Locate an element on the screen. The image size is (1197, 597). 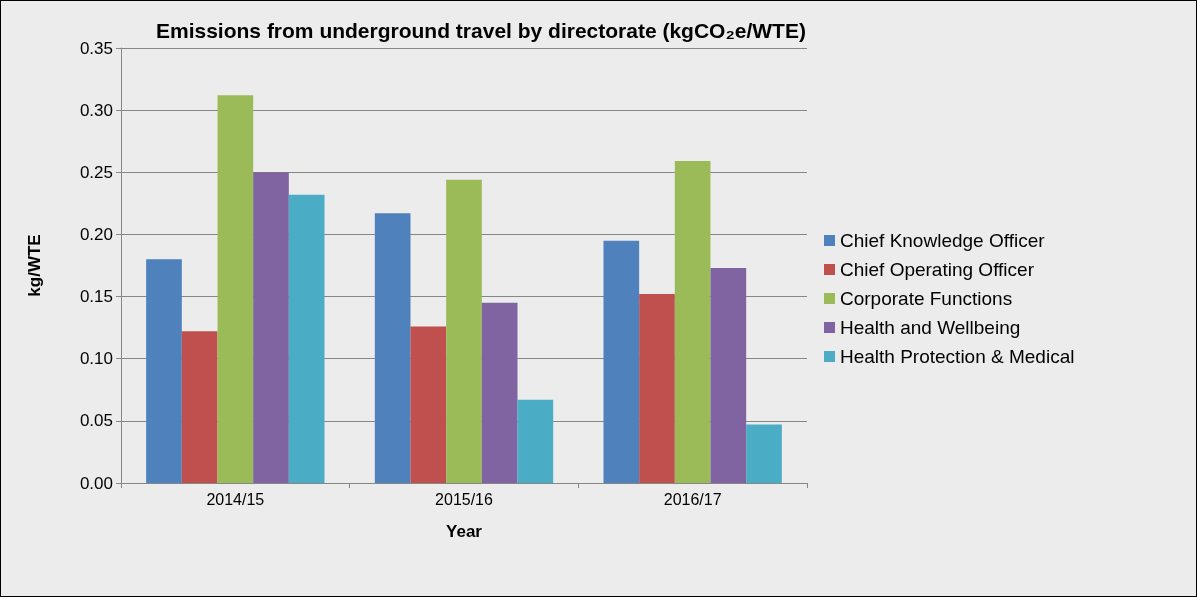
y-tick-label: 0.20 is located at coordinates (96, 234).